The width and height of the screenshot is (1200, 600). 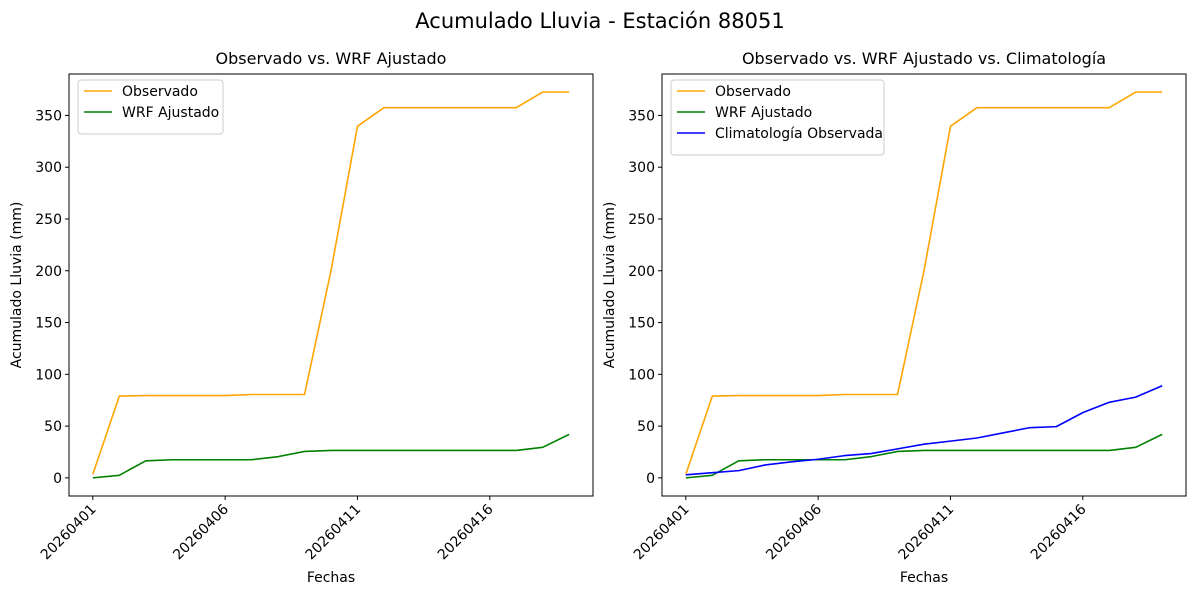 I want to click on chart-title: Observado vs. WRF Ajustado, so click(x=331, y=58).